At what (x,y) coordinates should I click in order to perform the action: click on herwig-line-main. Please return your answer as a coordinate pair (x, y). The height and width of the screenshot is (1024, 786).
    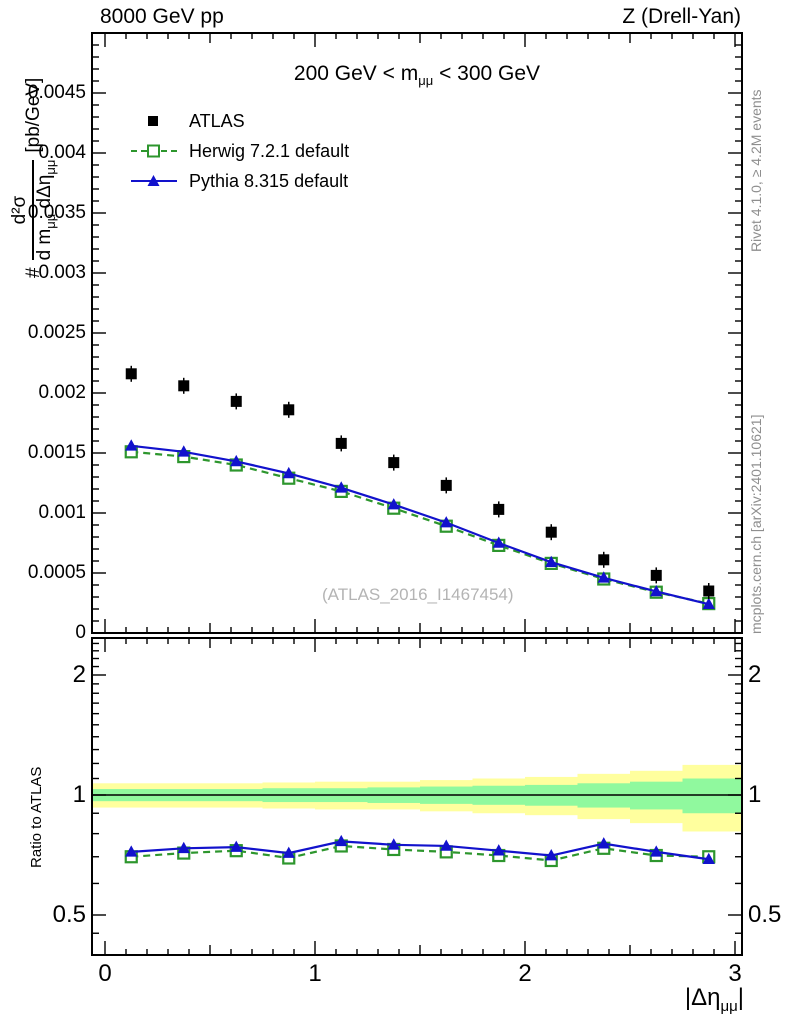
    Looking at the image, I should click on (420, 527).